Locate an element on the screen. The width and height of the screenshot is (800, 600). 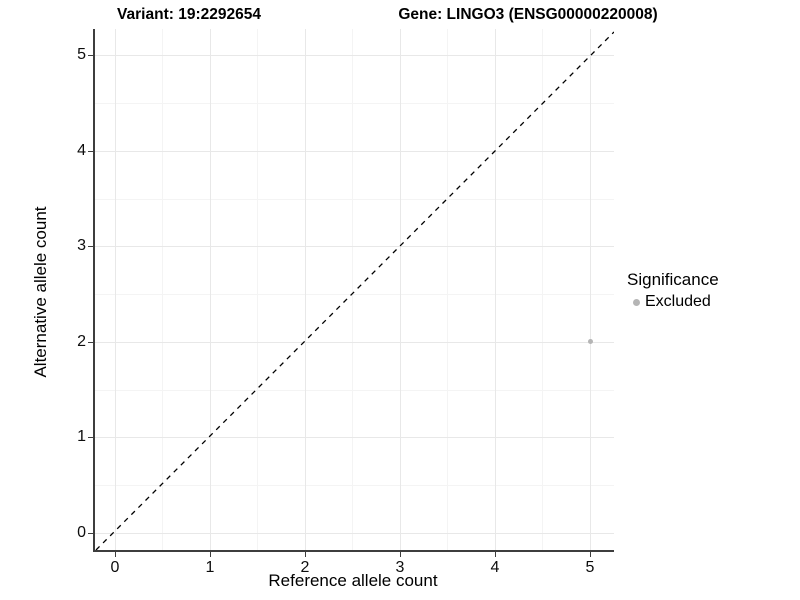
y-axis-title: Alternative allele count is located at coordinates (40, 292).